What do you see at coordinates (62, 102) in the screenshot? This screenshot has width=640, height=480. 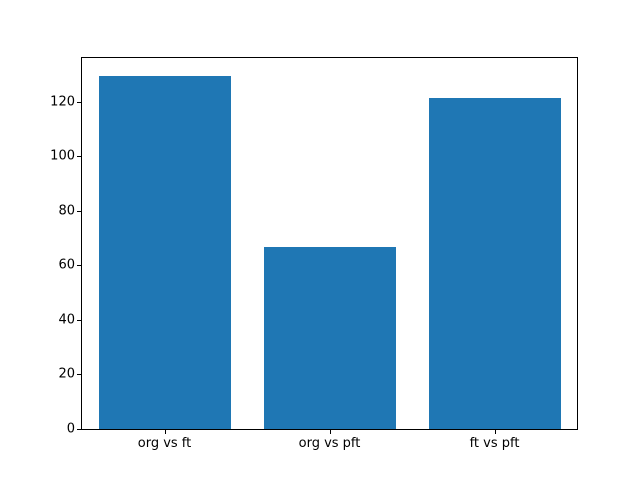 I see `y-tick-label: 120` at bounding box center [62, 102].